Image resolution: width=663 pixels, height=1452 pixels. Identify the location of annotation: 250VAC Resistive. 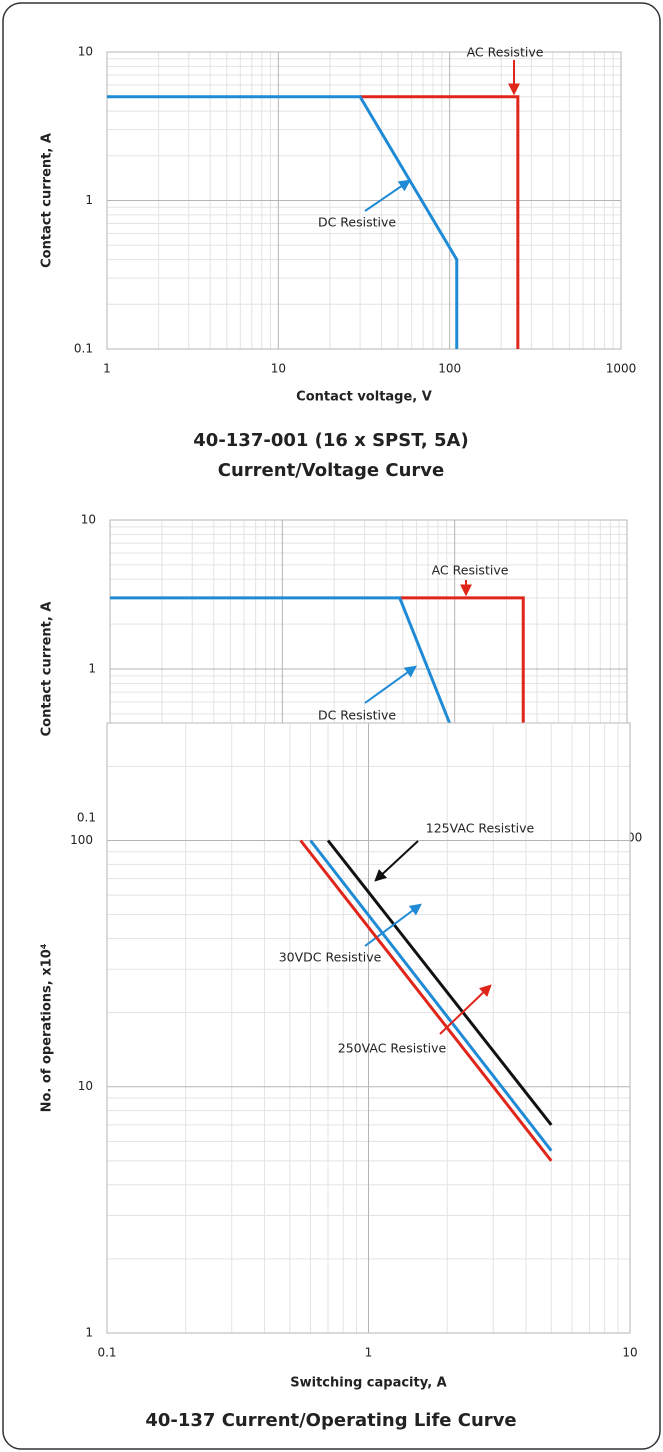
(392, 1048).